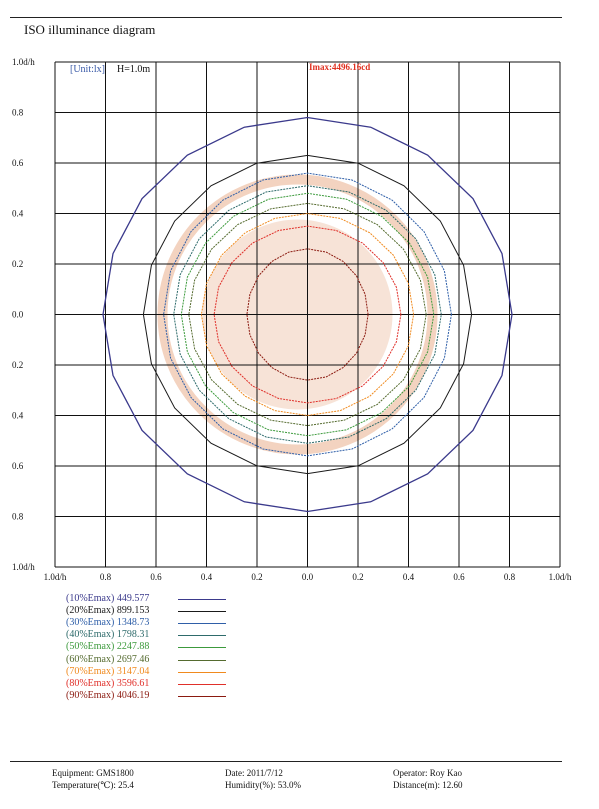 This screenshot has width=599, height=809. I want to click on legend-label: (80%Emax) 3596.61, so click(108, 683).